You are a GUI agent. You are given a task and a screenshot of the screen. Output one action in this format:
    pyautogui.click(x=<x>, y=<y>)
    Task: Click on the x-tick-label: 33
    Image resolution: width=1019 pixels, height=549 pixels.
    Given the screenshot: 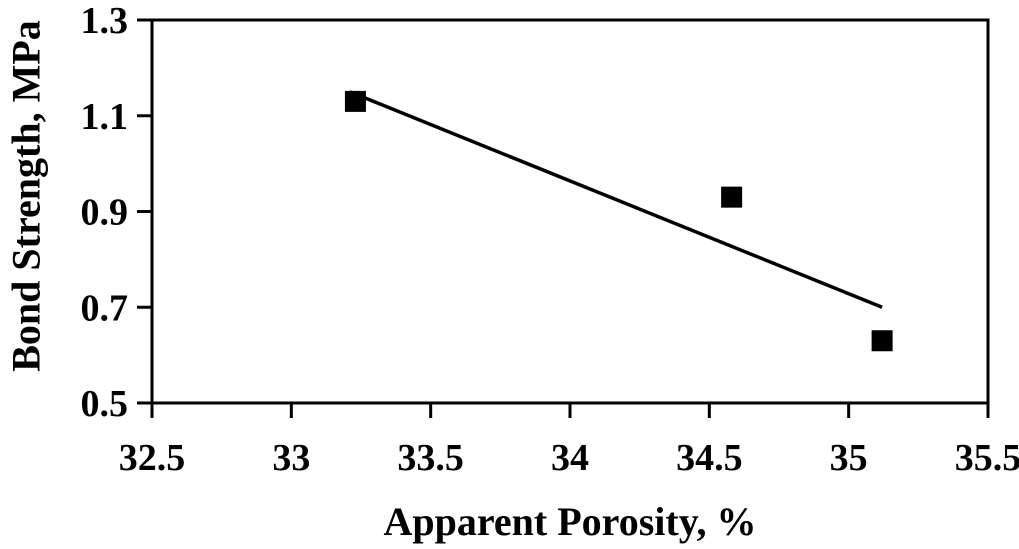 What is the action you would take?
    pyautogui.click(x=291, y=458)
    